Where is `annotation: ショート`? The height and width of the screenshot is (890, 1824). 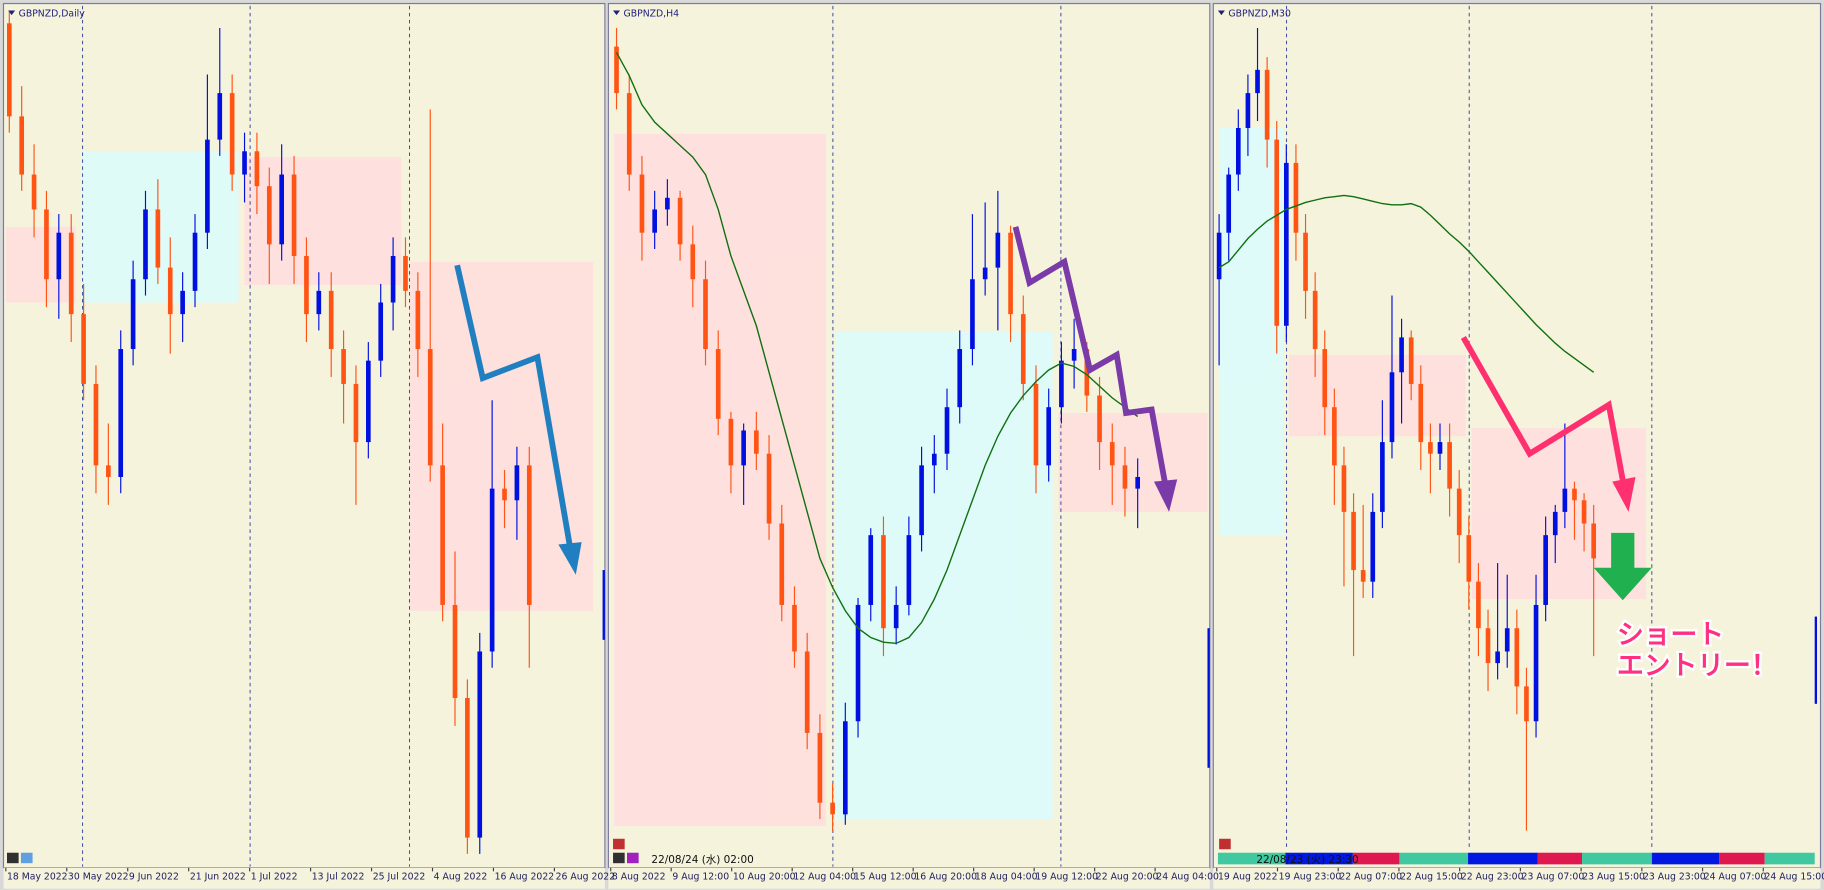
annotation: ショート is located at coordinates (1670, 634).